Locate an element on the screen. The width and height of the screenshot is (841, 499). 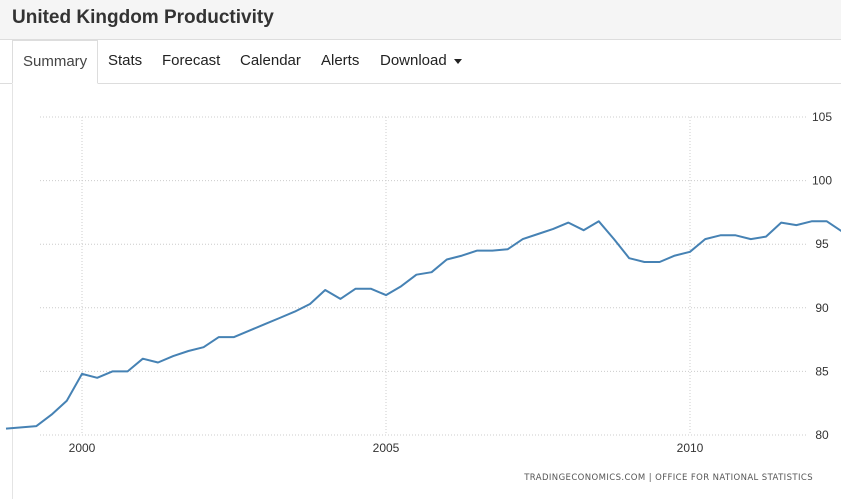
y-tick-label-80: 80 is located at coordinates (822, 435).